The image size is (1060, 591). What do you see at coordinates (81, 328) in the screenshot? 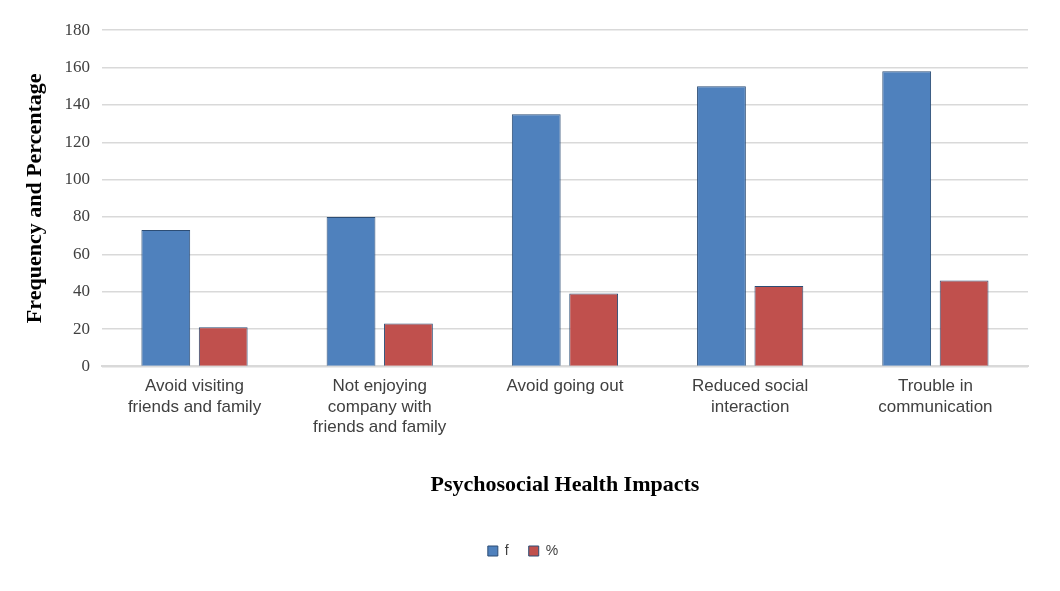
I see `y-tick-label: 20` at bounding box center [81, 328].